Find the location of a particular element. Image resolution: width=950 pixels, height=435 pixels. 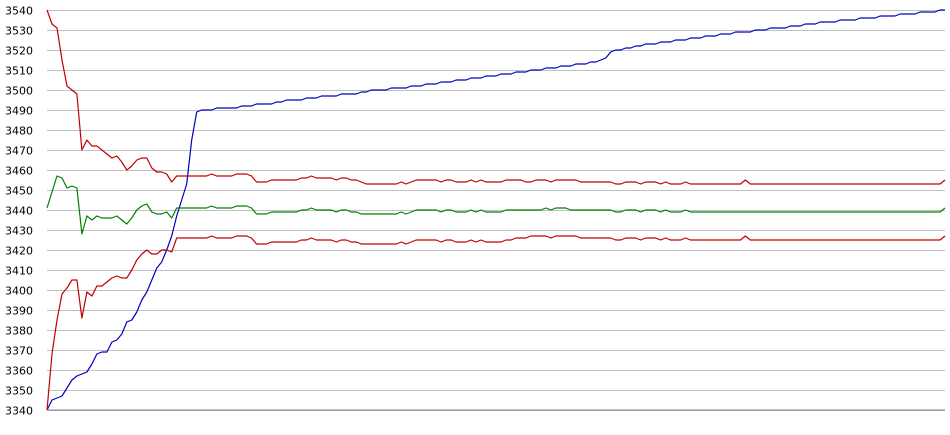

y-tick-label: 3500 is located at coordinates (19, 91).